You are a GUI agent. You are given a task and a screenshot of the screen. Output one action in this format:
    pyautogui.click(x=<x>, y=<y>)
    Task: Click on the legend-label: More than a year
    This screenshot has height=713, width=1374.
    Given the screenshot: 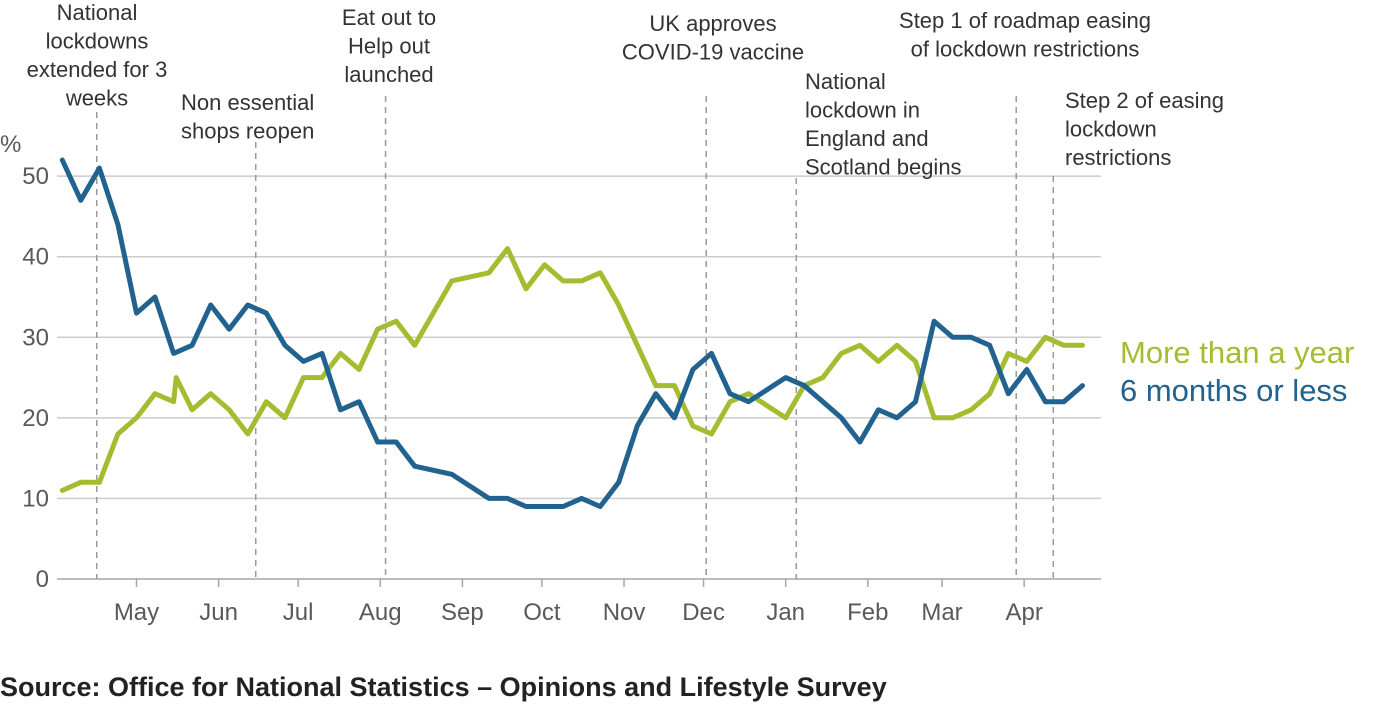 What is the action you would take?
    pyautogui.click(x=1237, y=352)
    